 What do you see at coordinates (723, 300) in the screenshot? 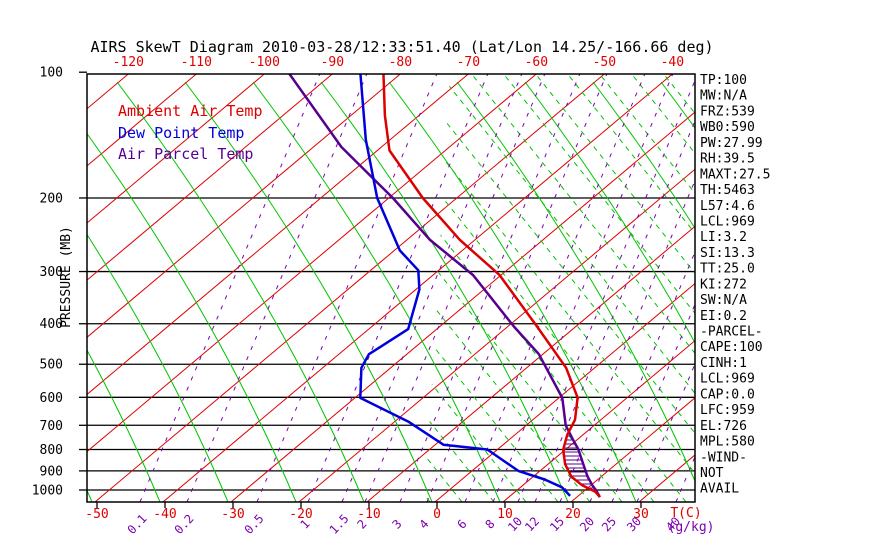
I see `stat-line: SW:N/A` at bounding box center [723, 300].